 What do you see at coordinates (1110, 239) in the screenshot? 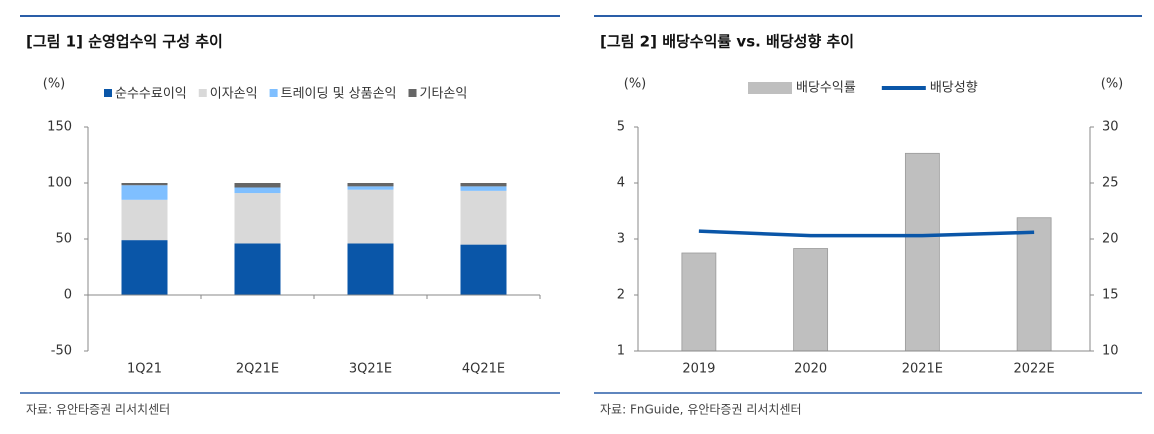
I see `y2-tick-label: 20` at bounding box center [1110, 239].